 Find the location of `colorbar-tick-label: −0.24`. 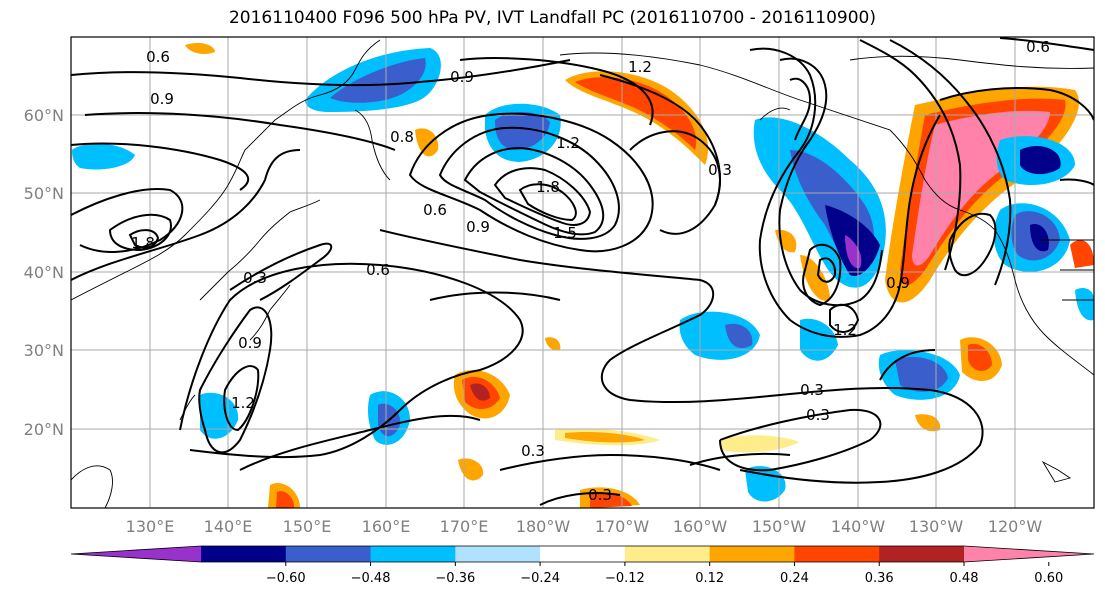

colorbar-tick-label: −0.24 is located at coordinates (540, 578).